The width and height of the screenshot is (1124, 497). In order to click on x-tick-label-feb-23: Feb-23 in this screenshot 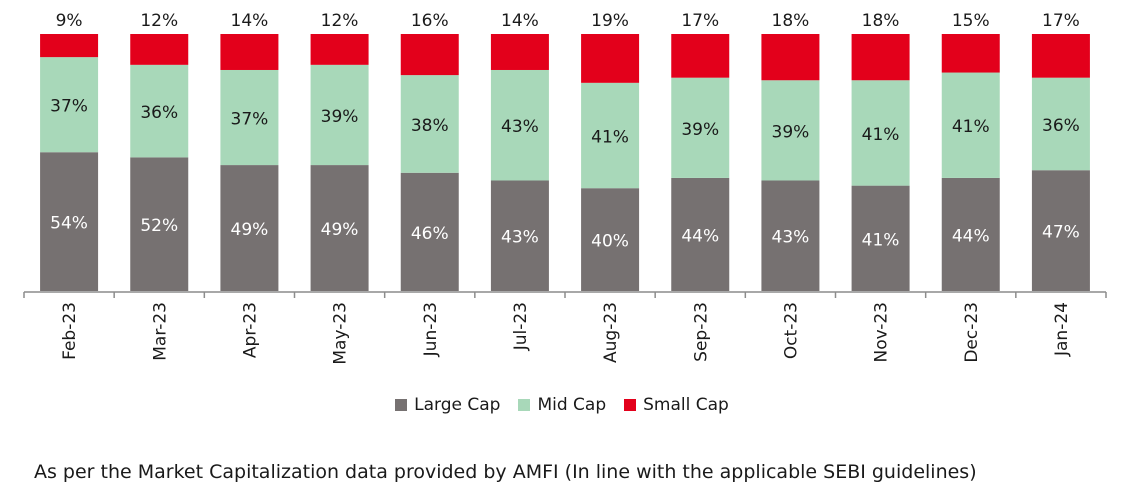, I will do `click(70, 331)`.